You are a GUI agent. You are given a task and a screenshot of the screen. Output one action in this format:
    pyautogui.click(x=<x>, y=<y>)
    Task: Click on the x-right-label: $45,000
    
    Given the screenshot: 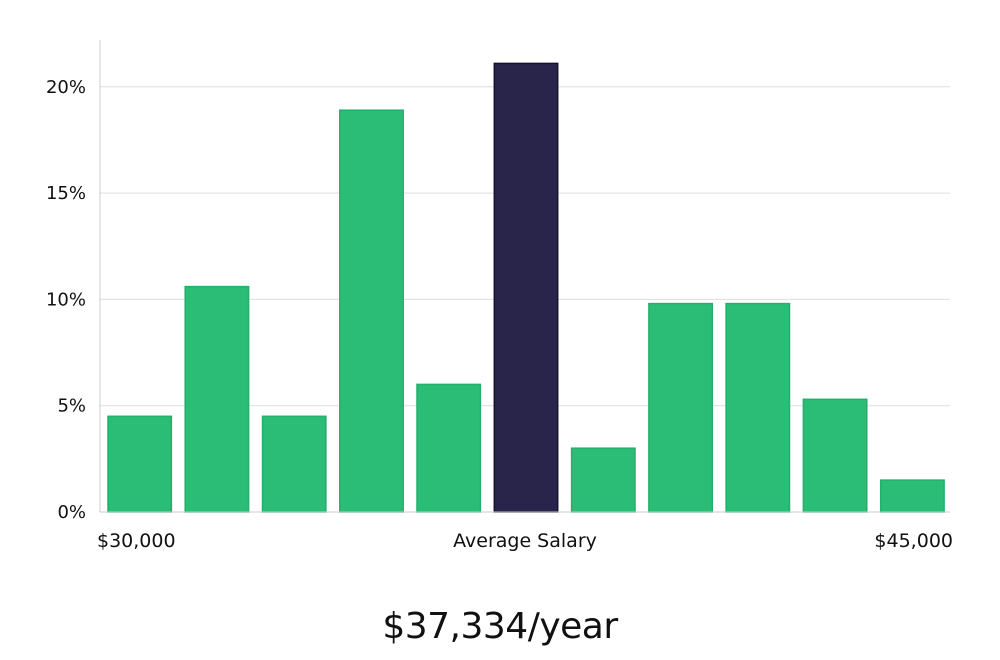 What is the action you would take?
    pyautogui.click(x=913, y=541)
    